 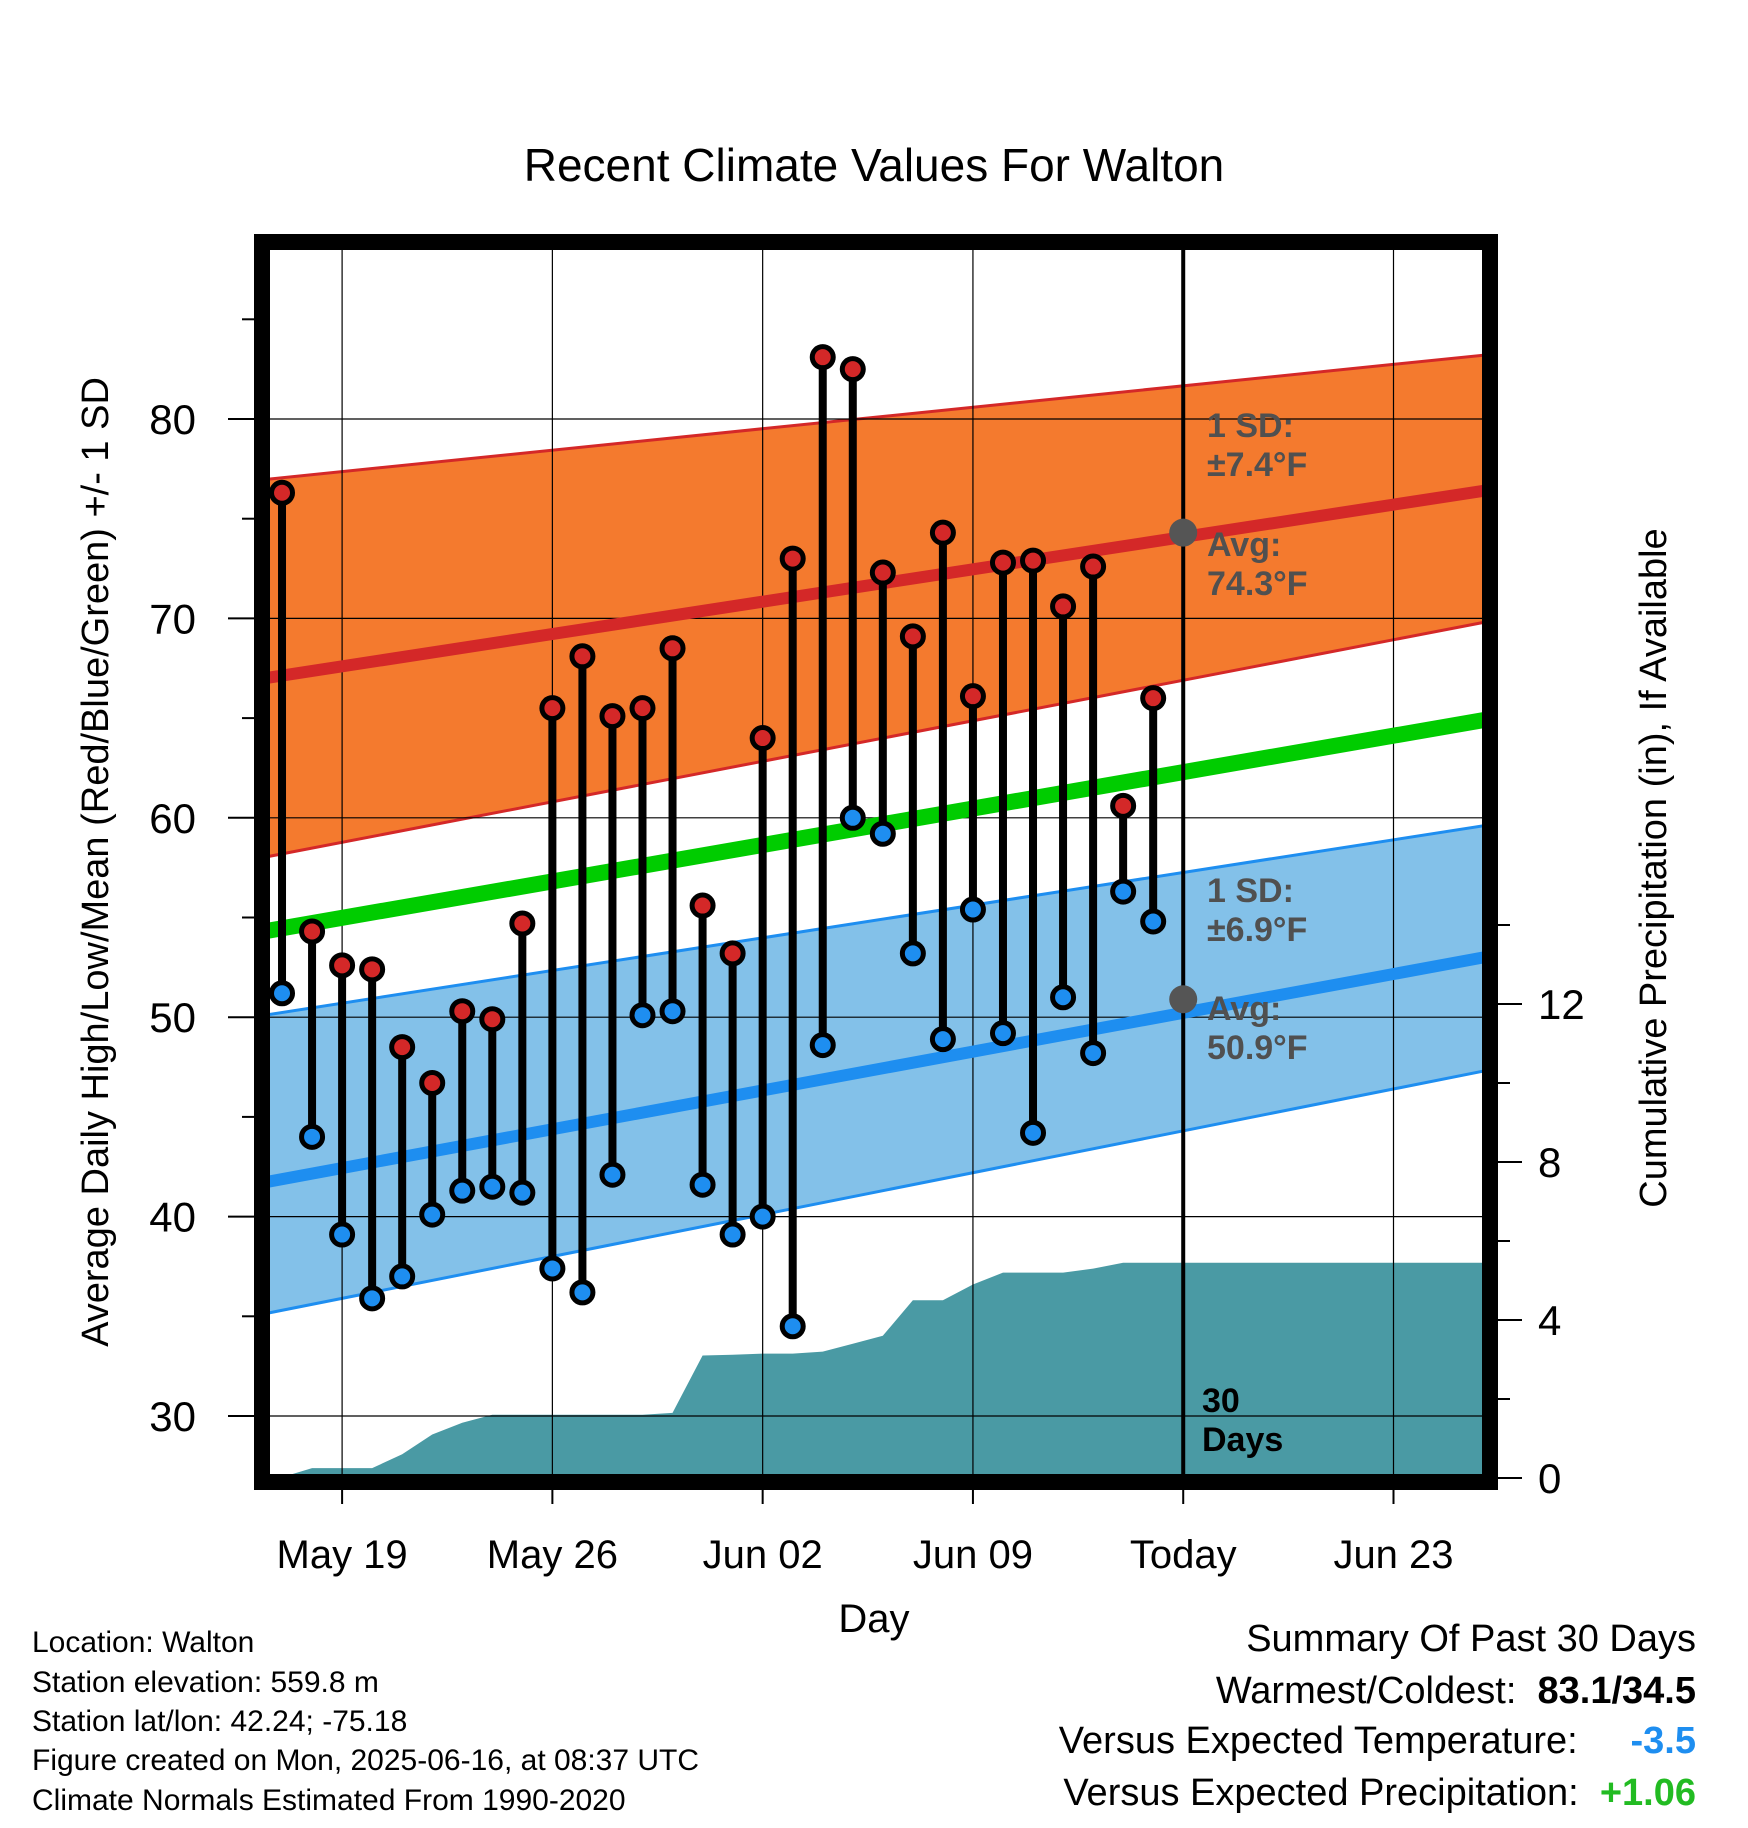 I want to click on y2-tick-label: 4, so click(x=1549, y=1320).